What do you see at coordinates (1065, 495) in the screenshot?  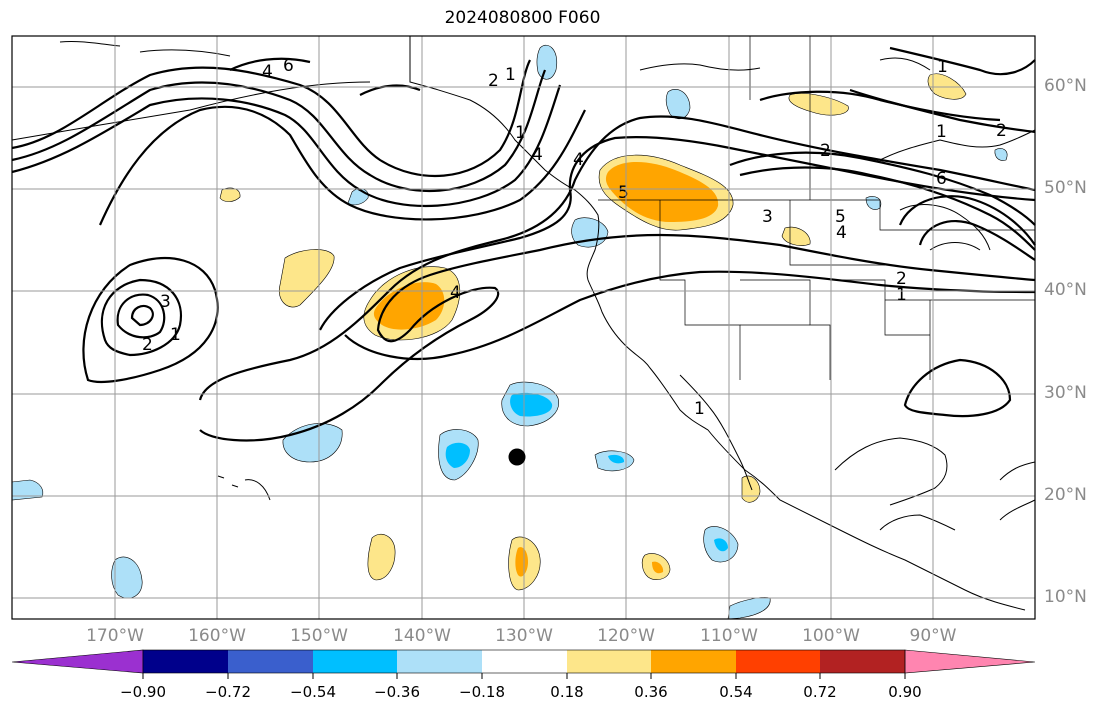 I see `lat-label: 20°N` at bounding box center [1065, 495].